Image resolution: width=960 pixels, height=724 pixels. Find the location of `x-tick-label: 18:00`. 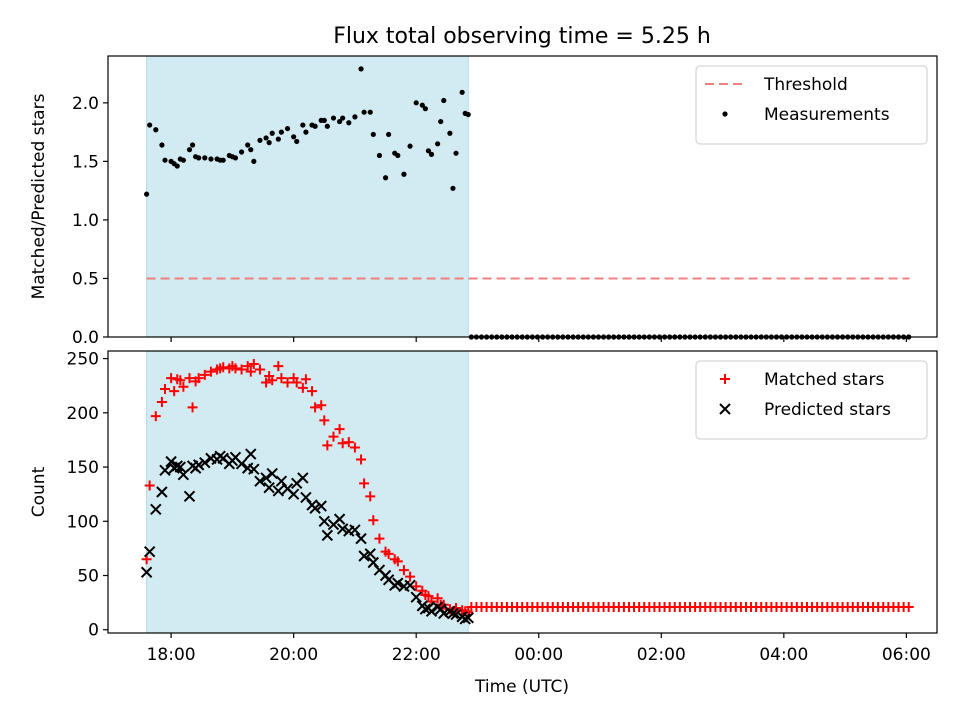

x-tick-label: 18:00 is located at coordinates (171, 655).